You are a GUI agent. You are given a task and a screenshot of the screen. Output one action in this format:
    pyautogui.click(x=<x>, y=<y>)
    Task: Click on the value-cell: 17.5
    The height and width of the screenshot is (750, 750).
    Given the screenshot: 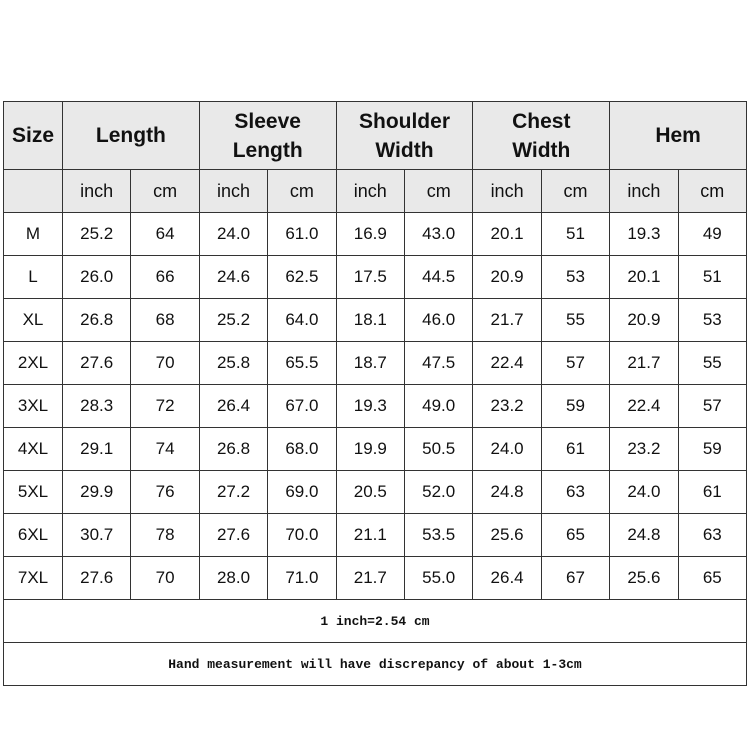 What is the action you would take?
    pyautogui.click(x=370, y=277)
    